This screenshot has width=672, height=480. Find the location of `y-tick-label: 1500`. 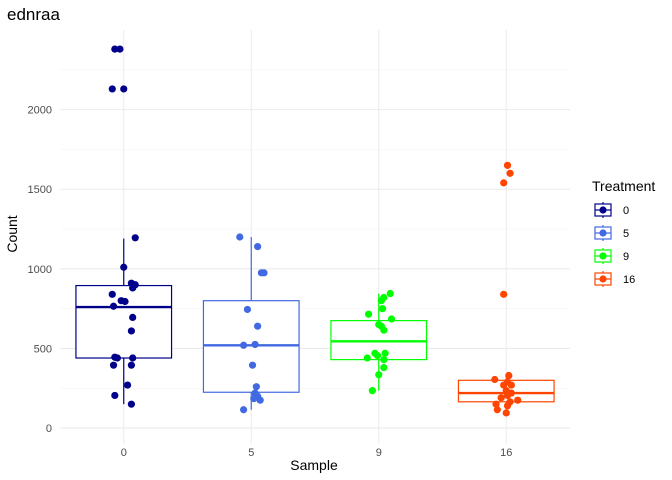

y-tick-label: 1500 is located at coordinates (40, 190).